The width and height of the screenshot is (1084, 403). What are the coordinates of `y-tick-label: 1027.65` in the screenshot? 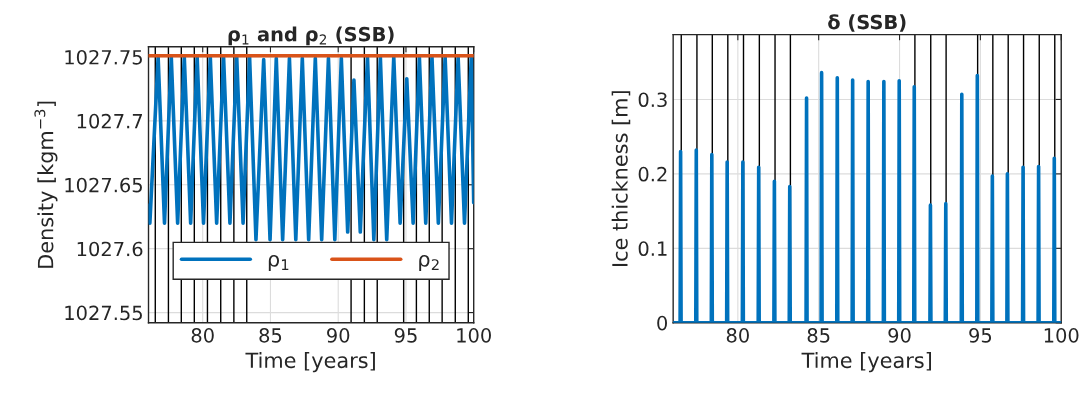 It's located at (103, 185).